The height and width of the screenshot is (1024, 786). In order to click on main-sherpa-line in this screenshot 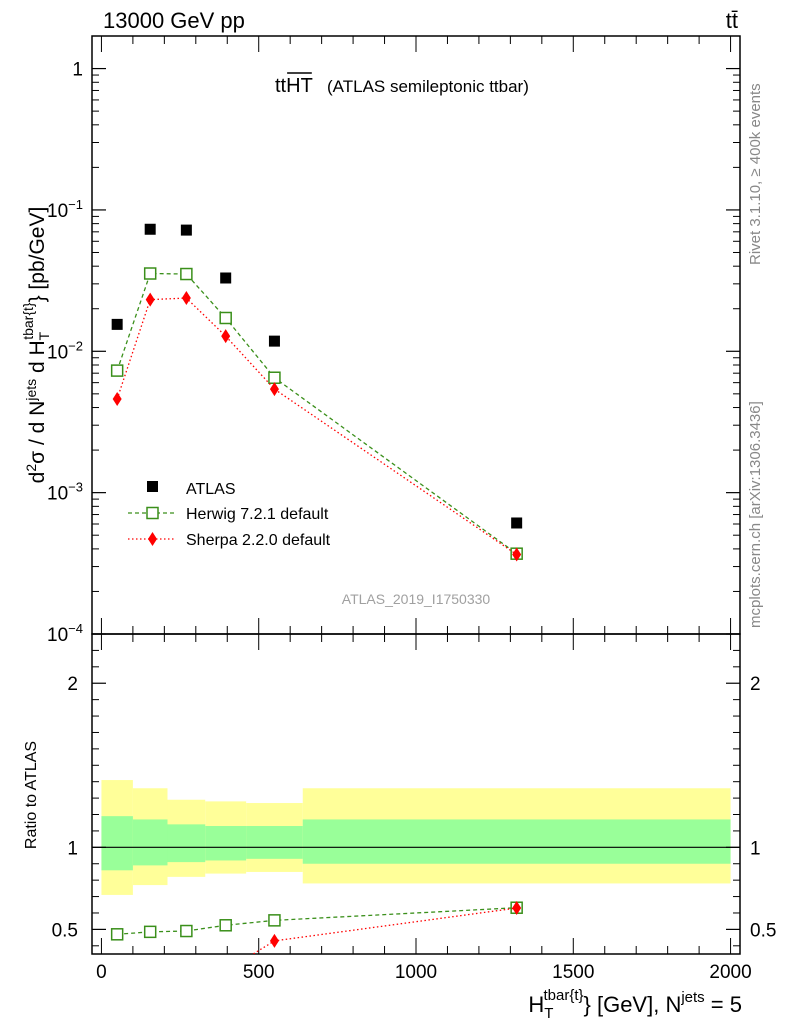, I will do `click(317, 426)`.